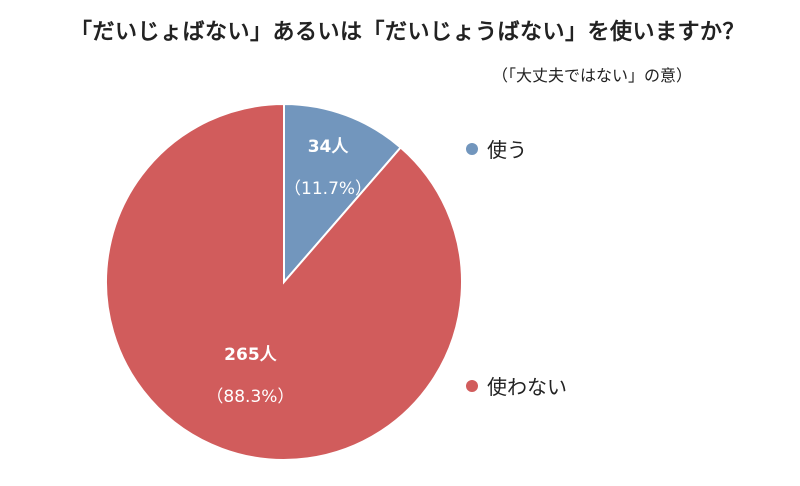  I want to click on pie-slice-use, so click(343, 193).